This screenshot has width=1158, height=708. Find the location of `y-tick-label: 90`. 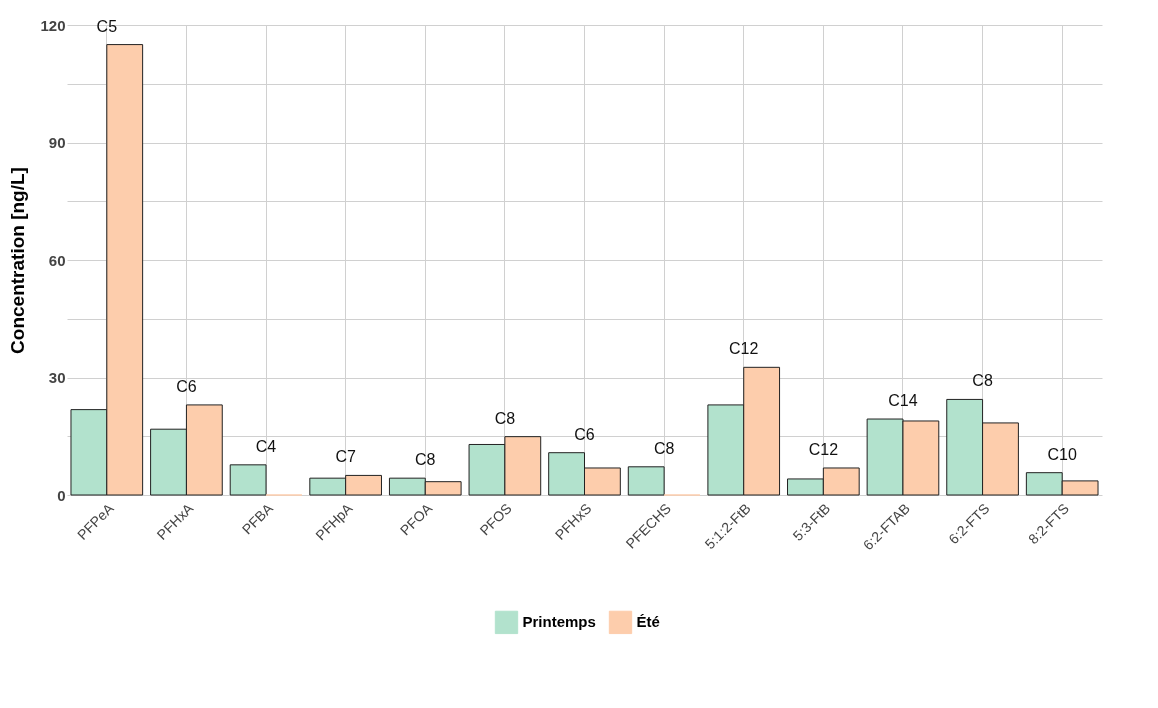

y-tick-label: 90 is located at coordinates (57, 142).